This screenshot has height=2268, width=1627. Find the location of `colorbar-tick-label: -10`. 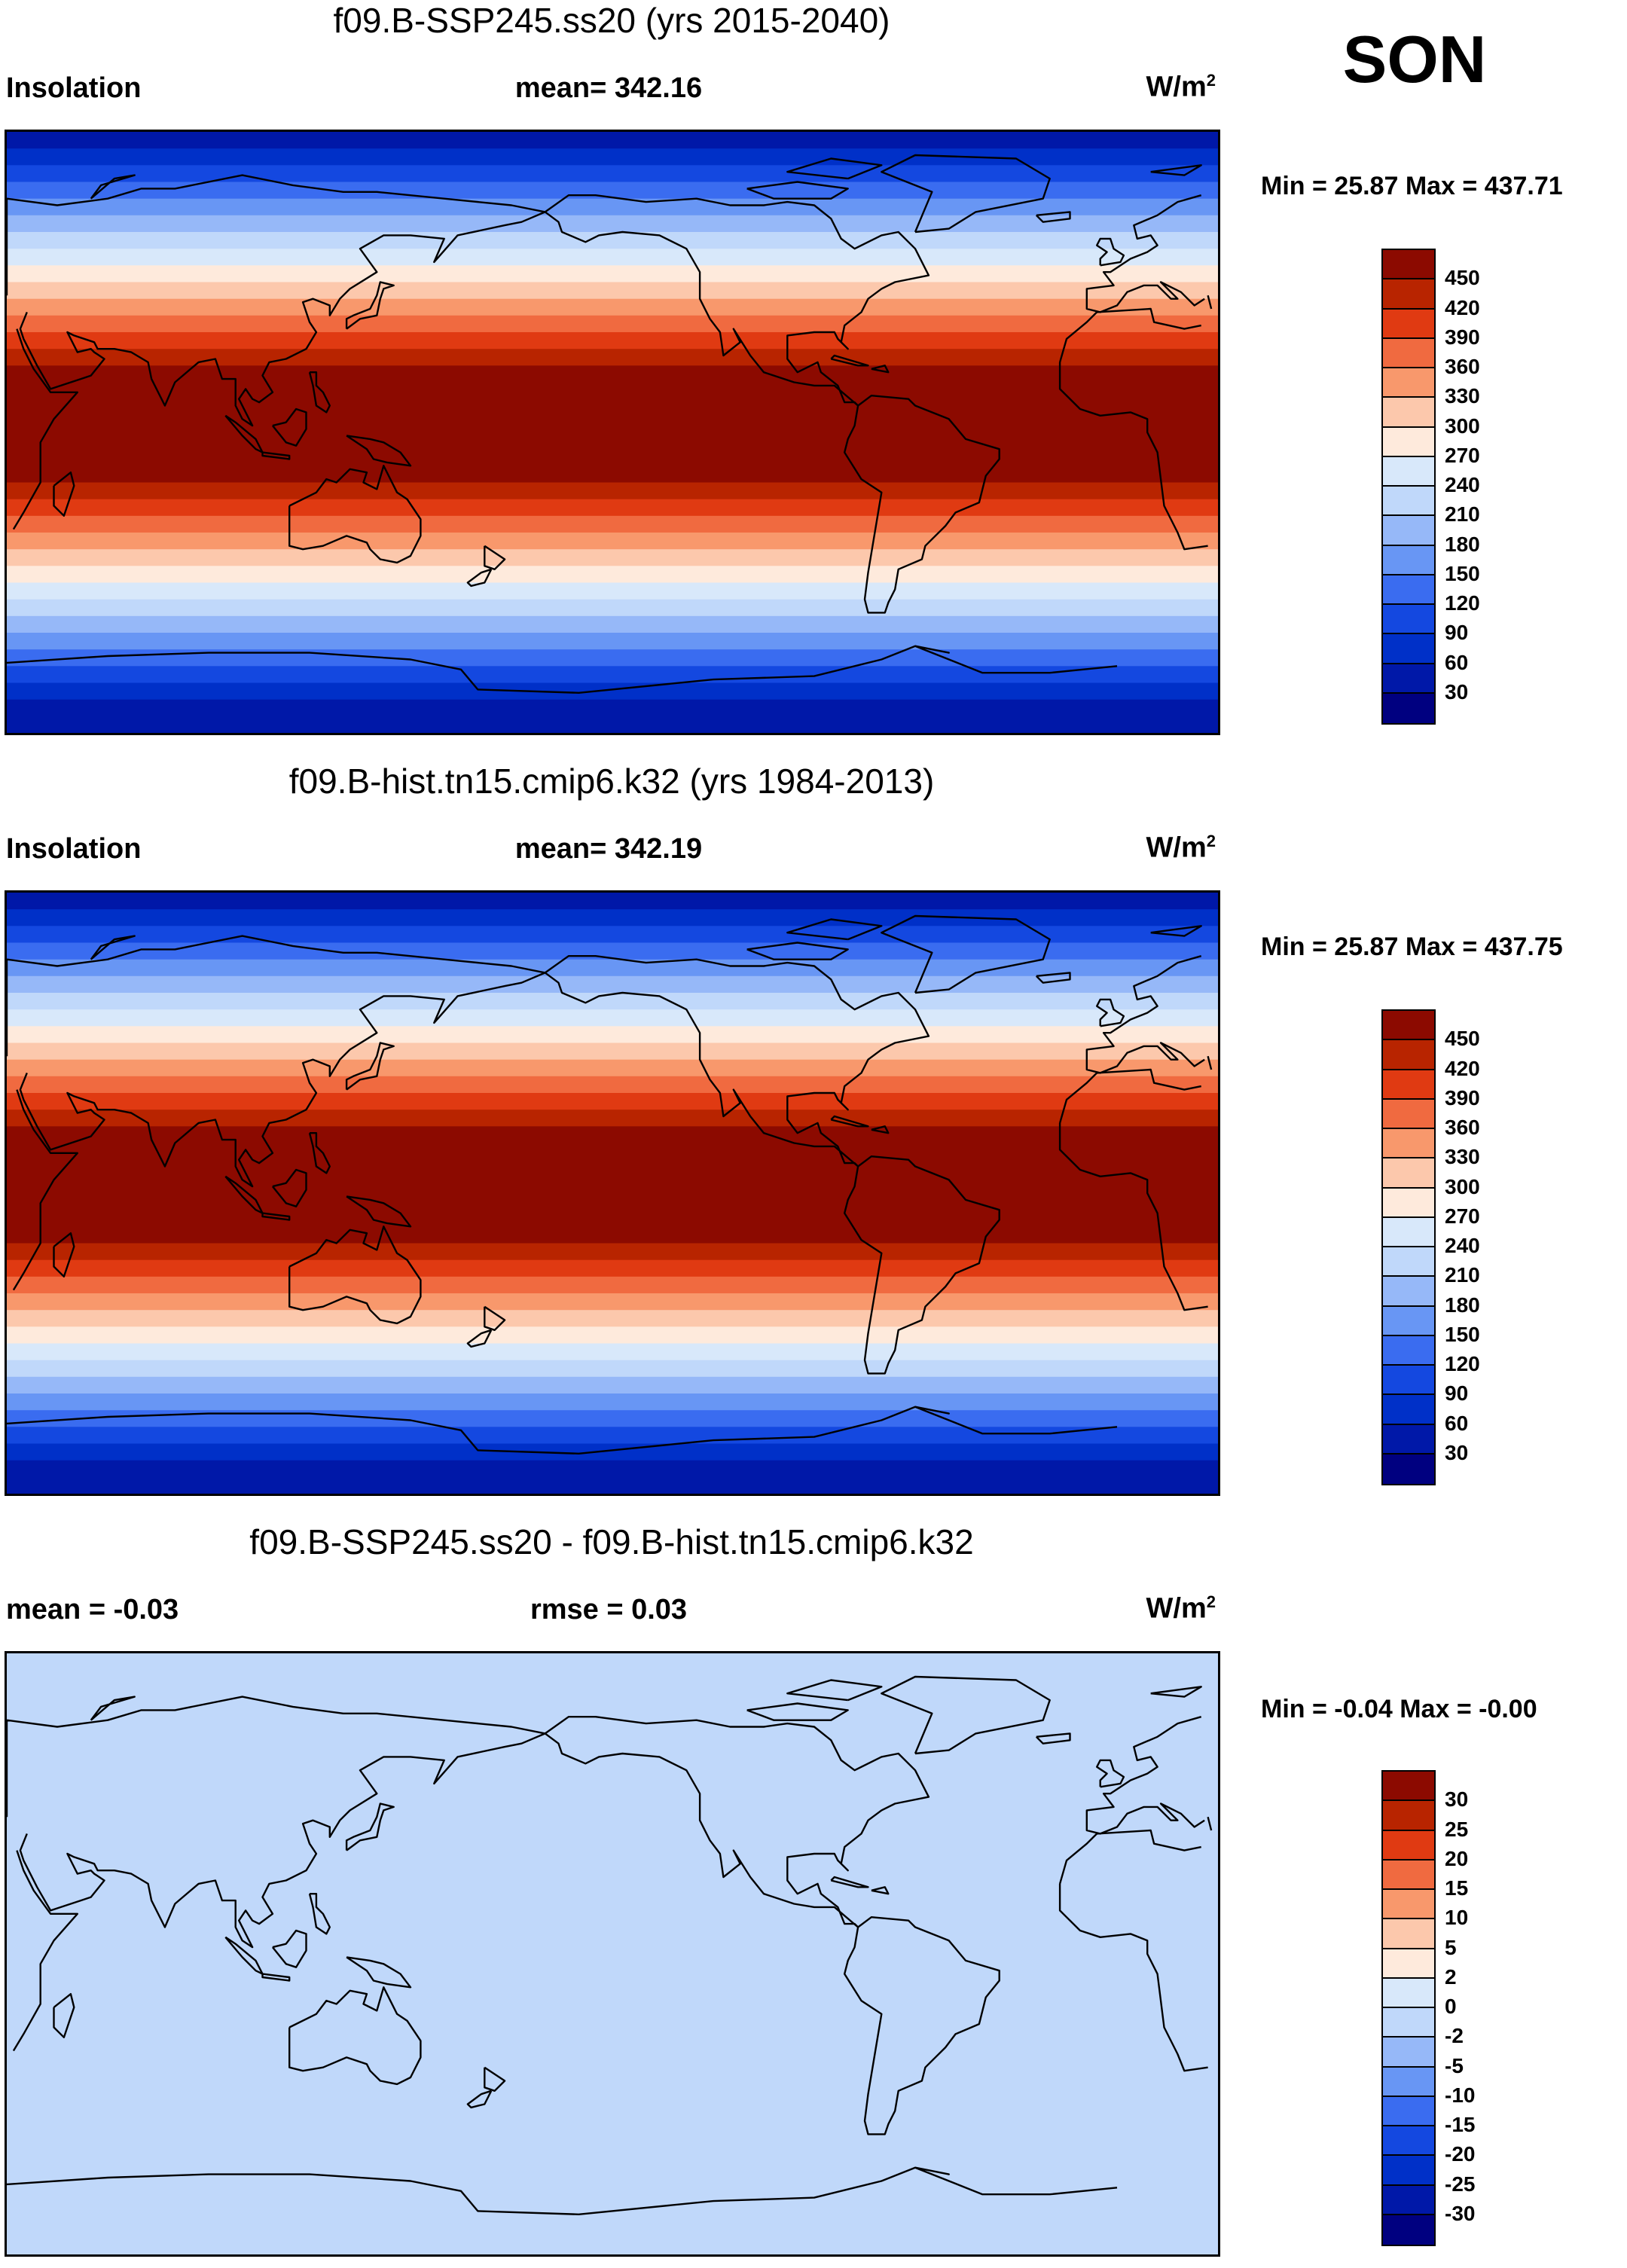

colorbar-tick-label: -10 is located at coordinates (1460, 2095).